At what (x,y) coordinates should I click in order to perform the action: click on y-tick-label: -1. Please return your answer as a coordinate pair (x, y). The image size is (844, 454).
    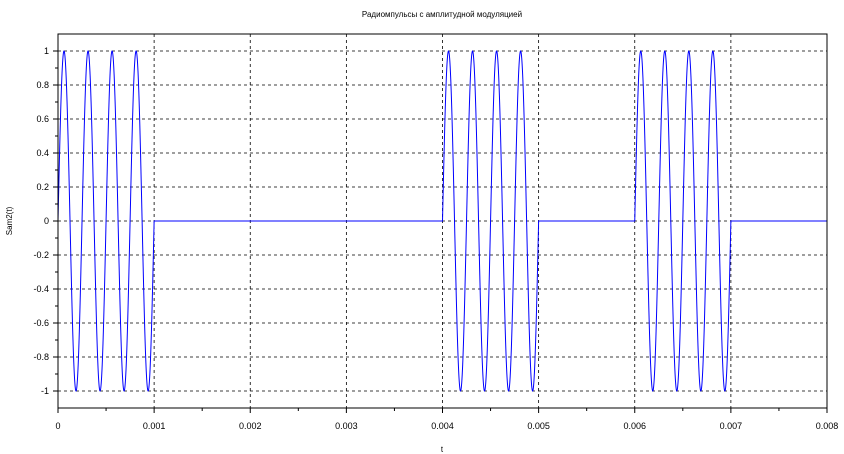
    Looking at the image, I should click on (45, 391).